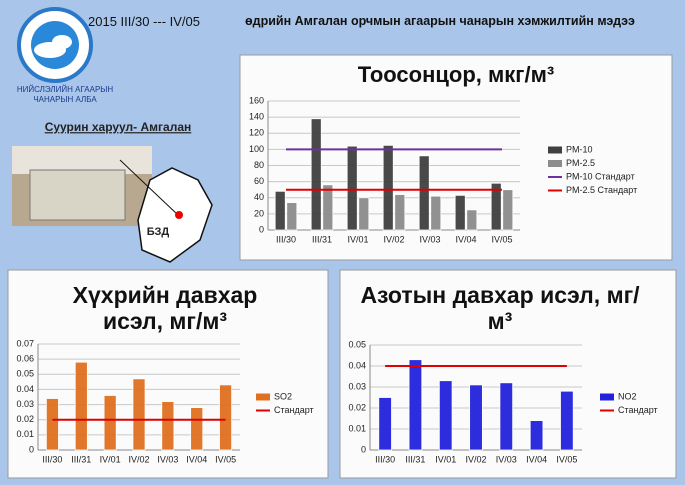  Describe the element at coordinates (65, 89) in the screenshot. I see `logo-text: НИЙСЛЭЛИЙН АГААРЫН` at that location.